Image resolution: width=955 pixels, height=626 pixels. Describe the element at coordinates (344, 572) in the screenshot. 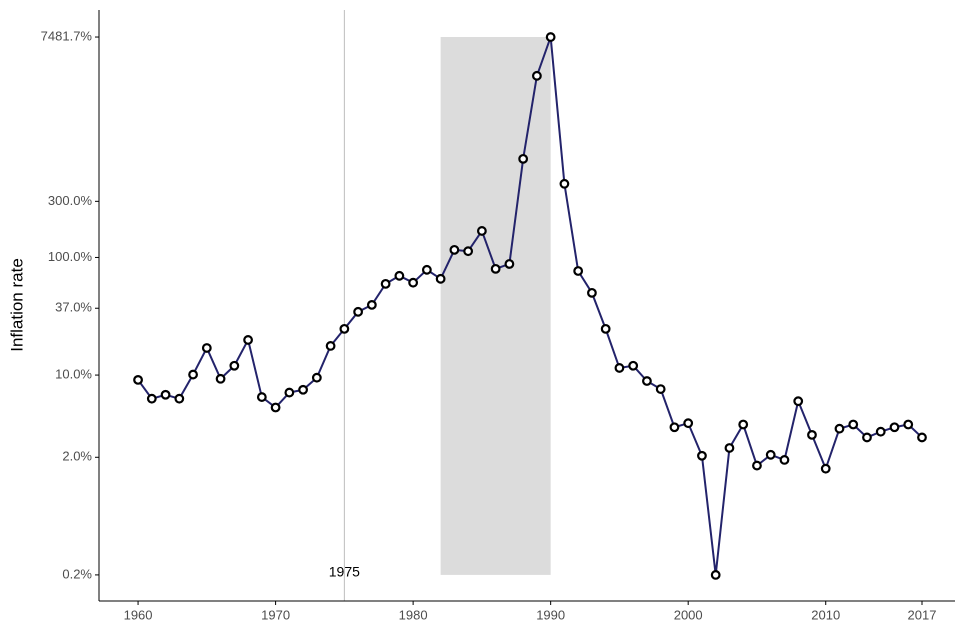

I see `reference-label: 1975` at that location.